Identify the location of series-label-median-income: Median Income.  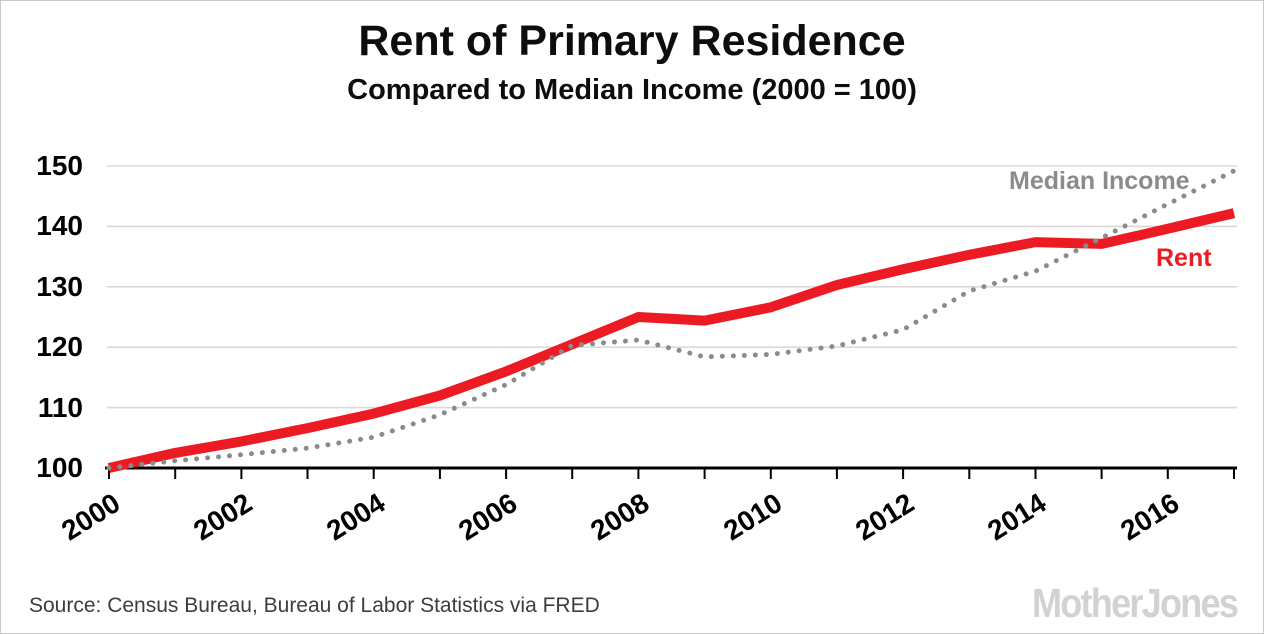
(1099, 181).